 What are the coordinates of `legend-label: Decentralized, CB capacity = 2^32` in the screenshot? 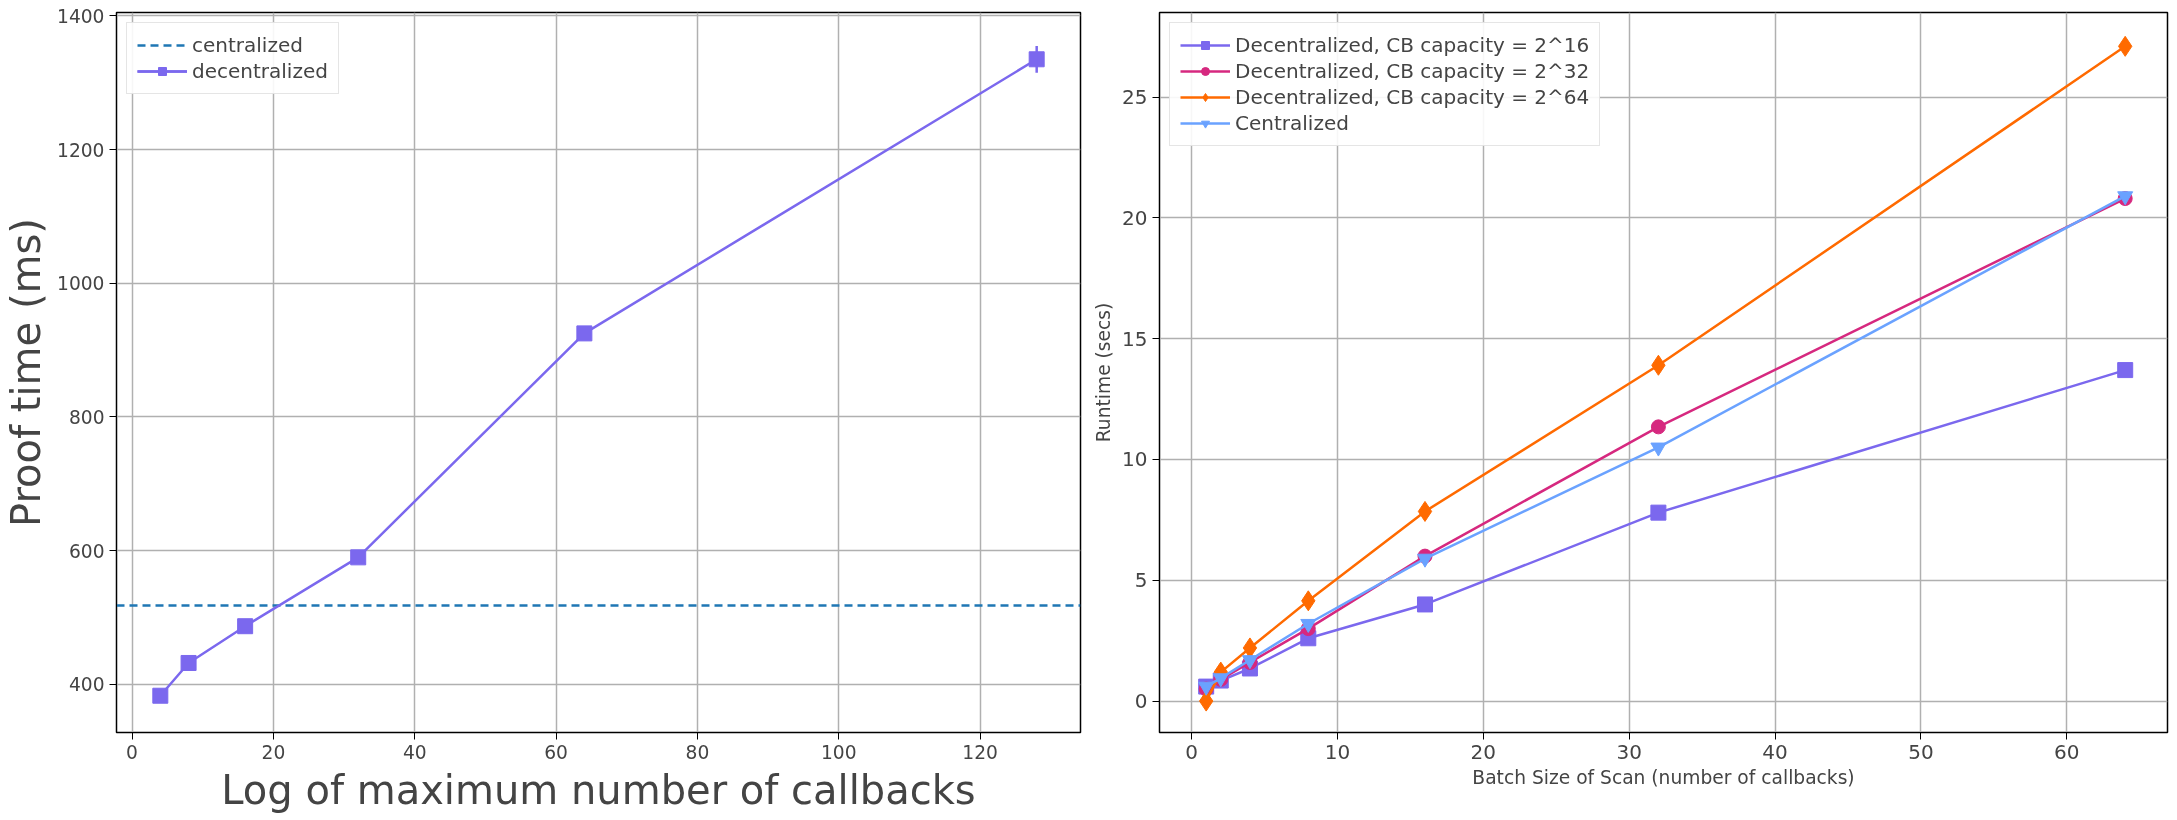 It's located at (1412, 71).